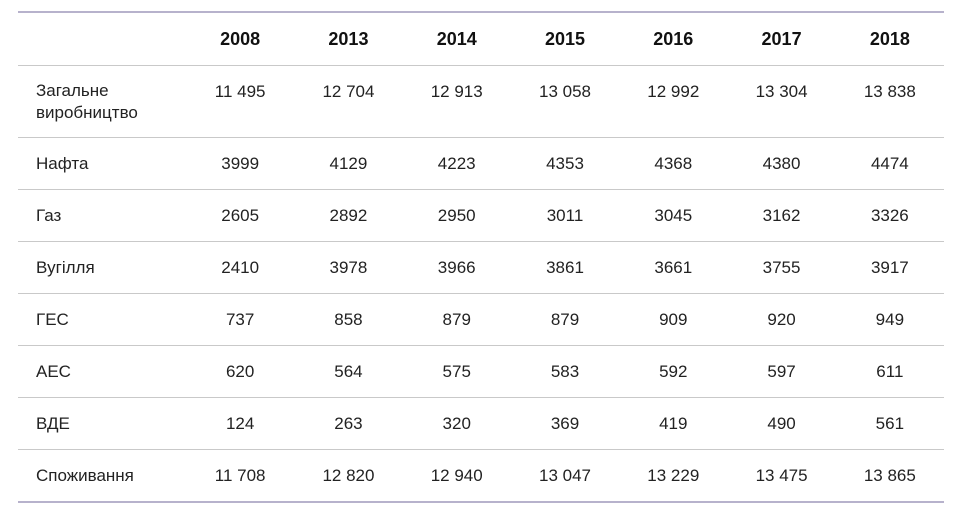  I want to click on table-cell: 12 820, so click(348, 475).